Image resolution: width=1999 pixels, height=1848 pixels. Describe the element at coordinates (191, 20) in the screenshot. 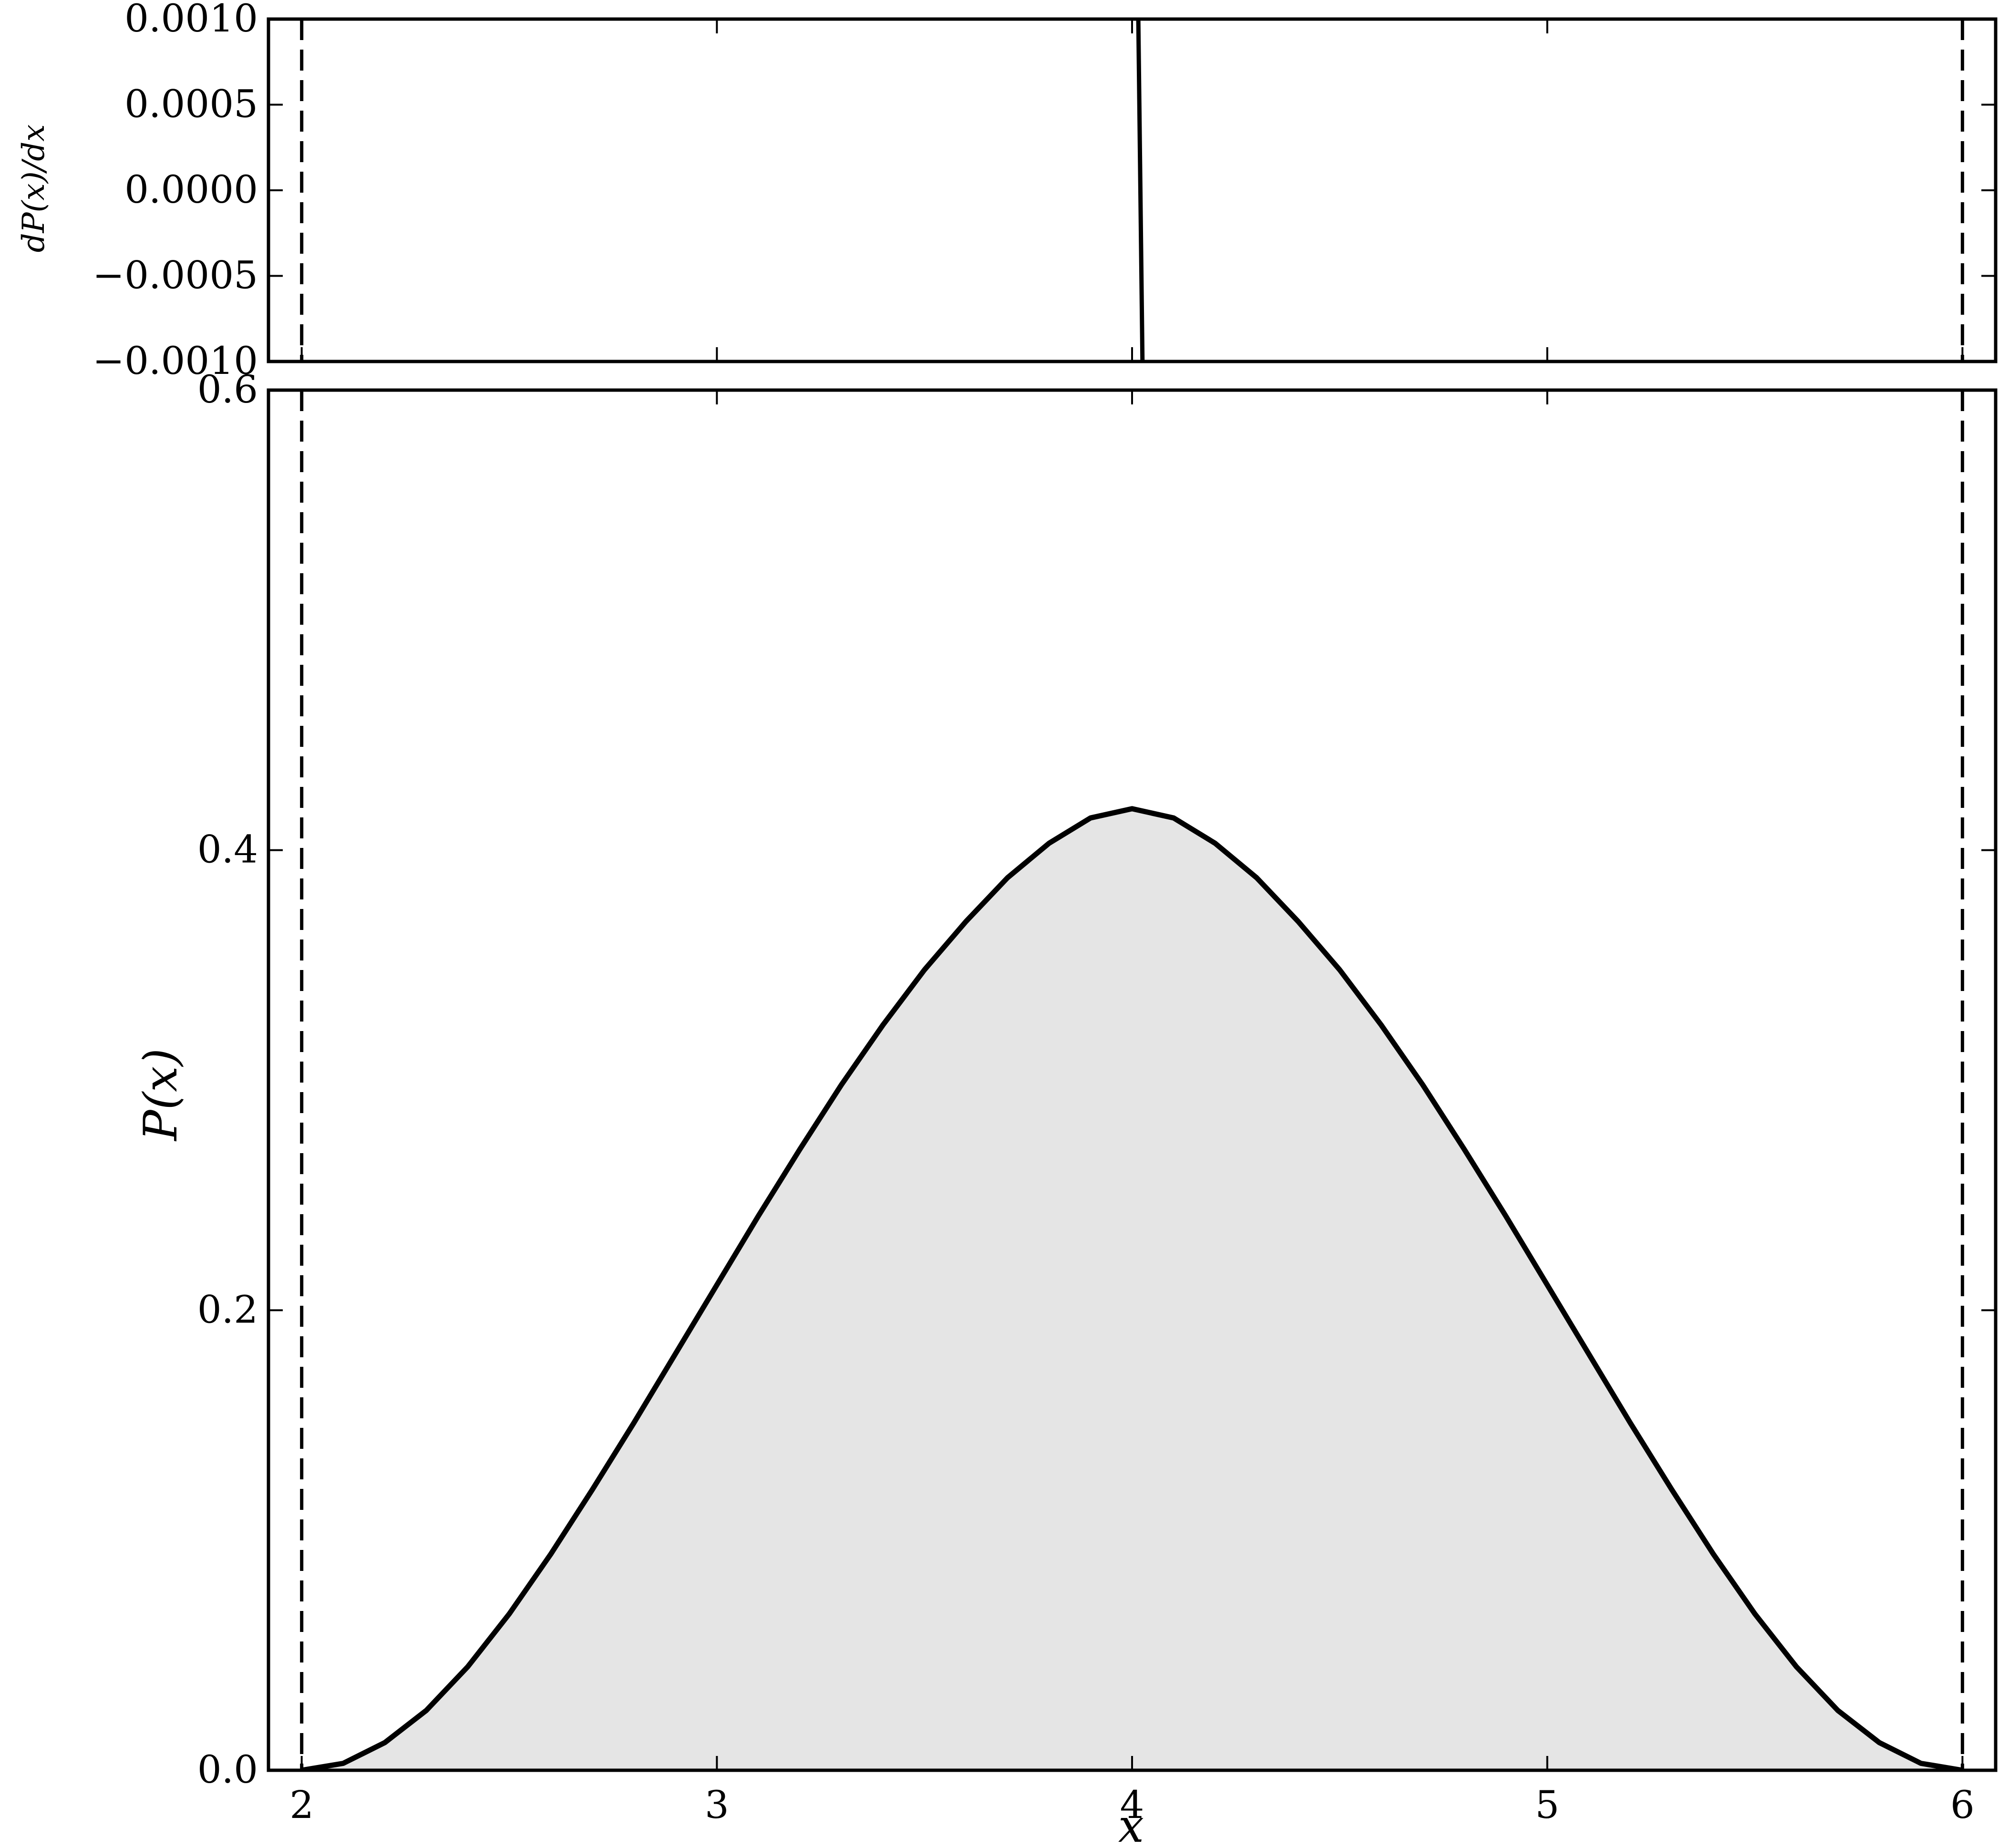

I see `y-tick-label: 0.0010` at that location.